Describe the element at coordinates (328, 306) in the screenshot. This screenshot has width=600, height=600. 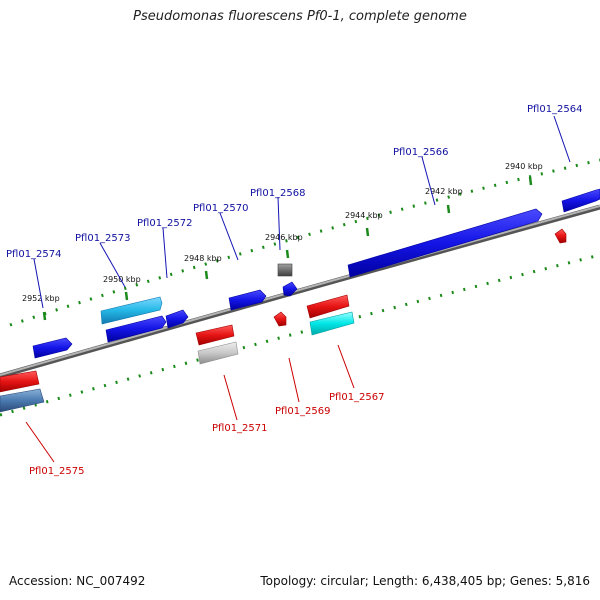
I see `gene-arrow-pfl01-2567-red` at that location.